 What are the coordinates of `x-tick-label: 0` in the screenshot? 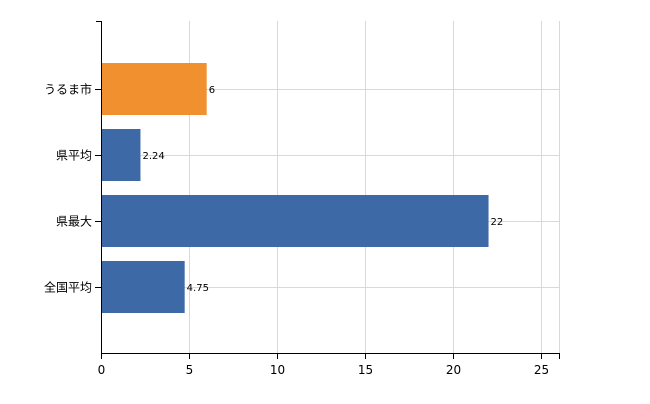 It's located at (102, 370).